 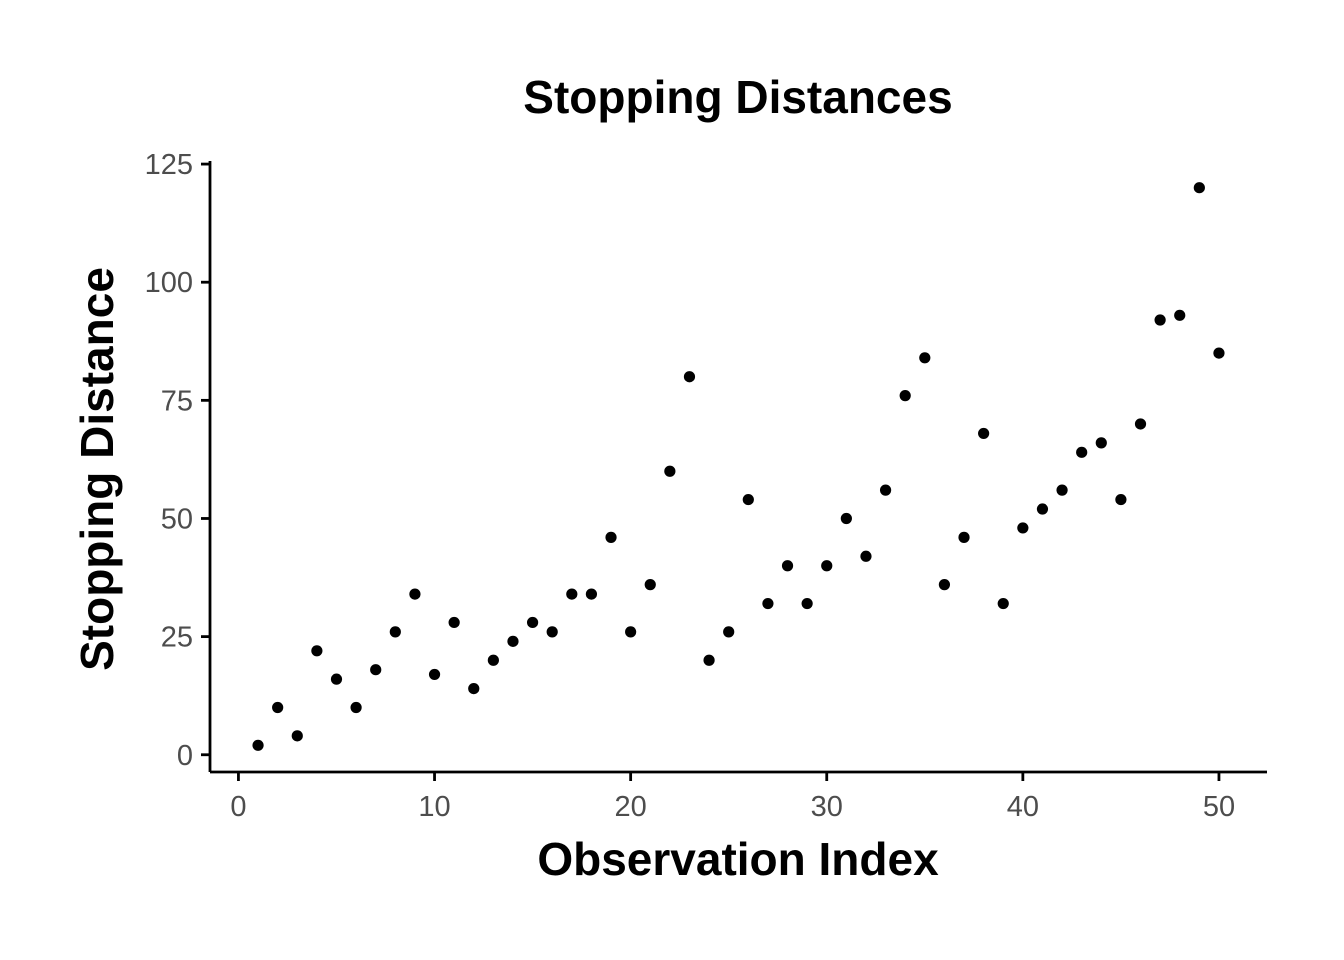 What do you see at coordinates (177, 401) in the screenshot?
I see `y-tick-label: 75` at bounding box center [177, 401].